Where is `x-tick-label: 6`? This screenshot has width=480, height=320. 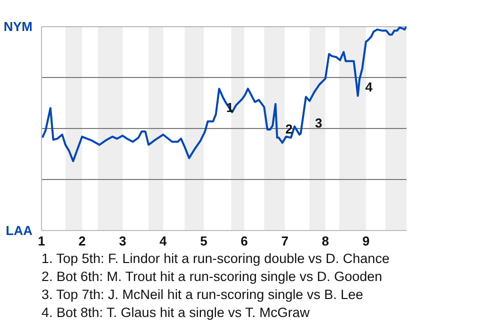 x-tick-label: 6 is located at coordinates (244, 241).